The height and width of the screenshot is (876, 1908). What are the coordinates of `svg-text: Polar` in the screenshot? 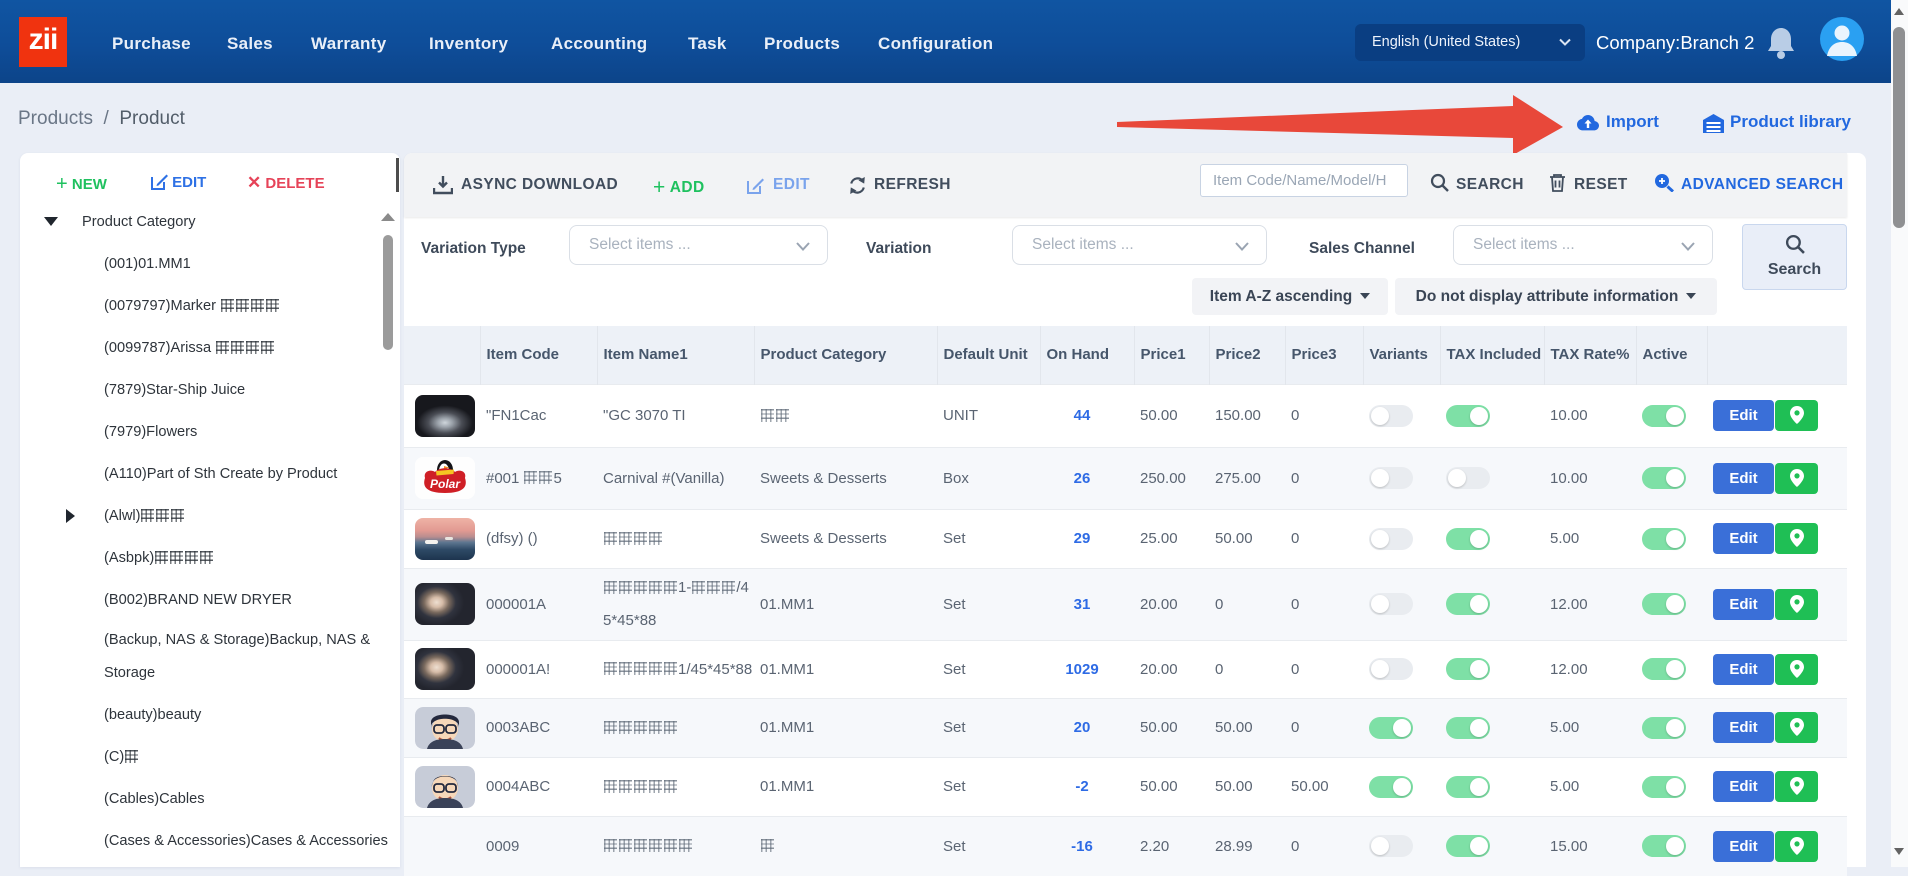 It's located at (445, 484).